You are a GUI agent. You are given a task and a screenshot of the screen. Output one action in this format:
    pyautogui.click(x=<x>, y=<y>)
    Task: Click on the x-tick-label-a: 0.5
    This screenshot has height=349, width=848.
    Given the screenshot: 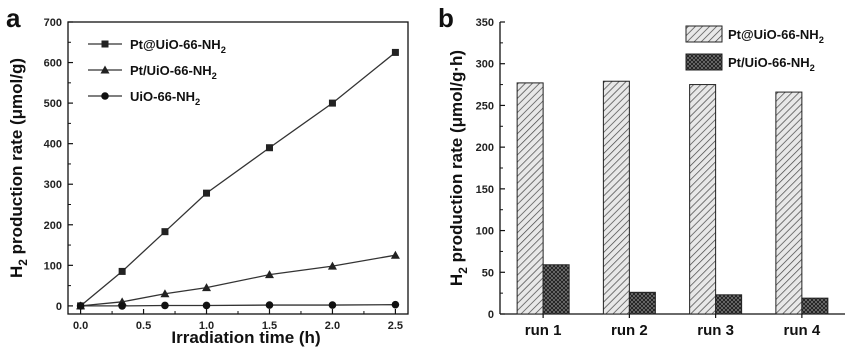 What is the action you would take?
    pyautogui.click(x=143, y=326)
    